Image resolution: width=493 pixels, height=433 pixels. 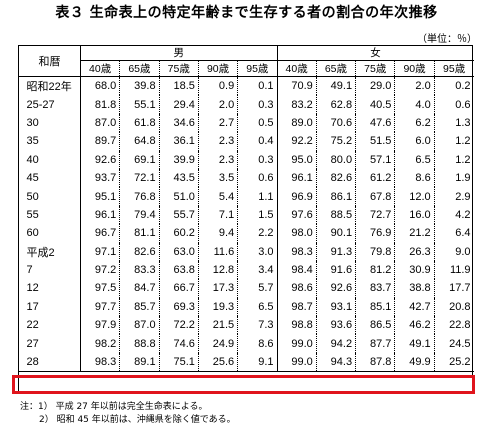 What do you see at coordinates (257, 362) in the screenshot?
I see `male-value-cell: 9.1` at bounding box center [257, 362].